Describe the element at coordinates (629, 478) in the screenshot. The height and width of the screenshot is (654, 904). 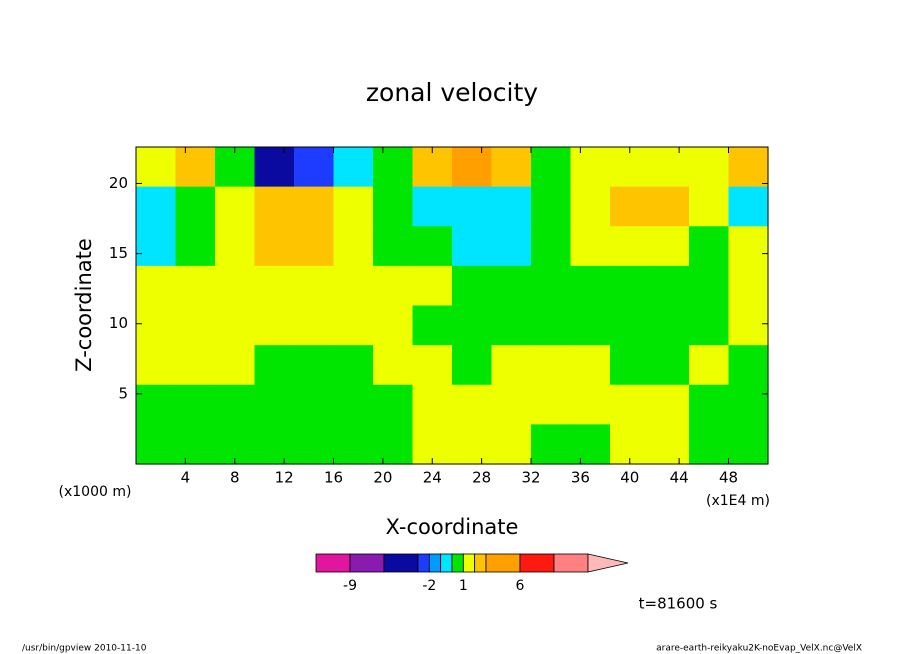
I see `x-tick-label: 40` at that location.